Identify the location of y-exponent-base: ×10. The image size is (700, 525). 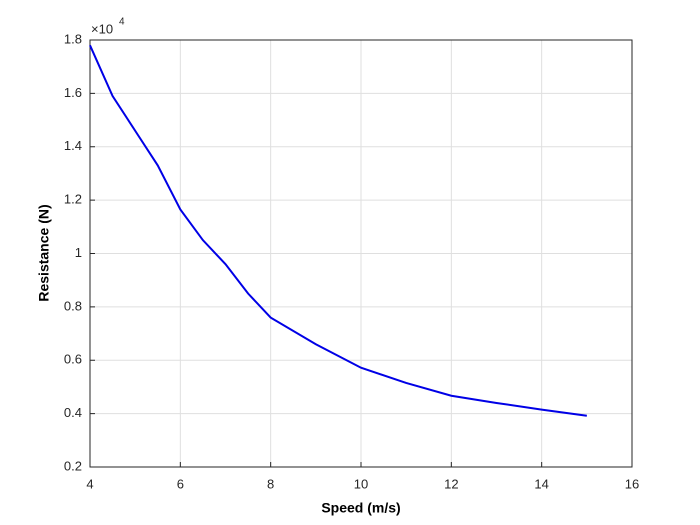
(102, 28).